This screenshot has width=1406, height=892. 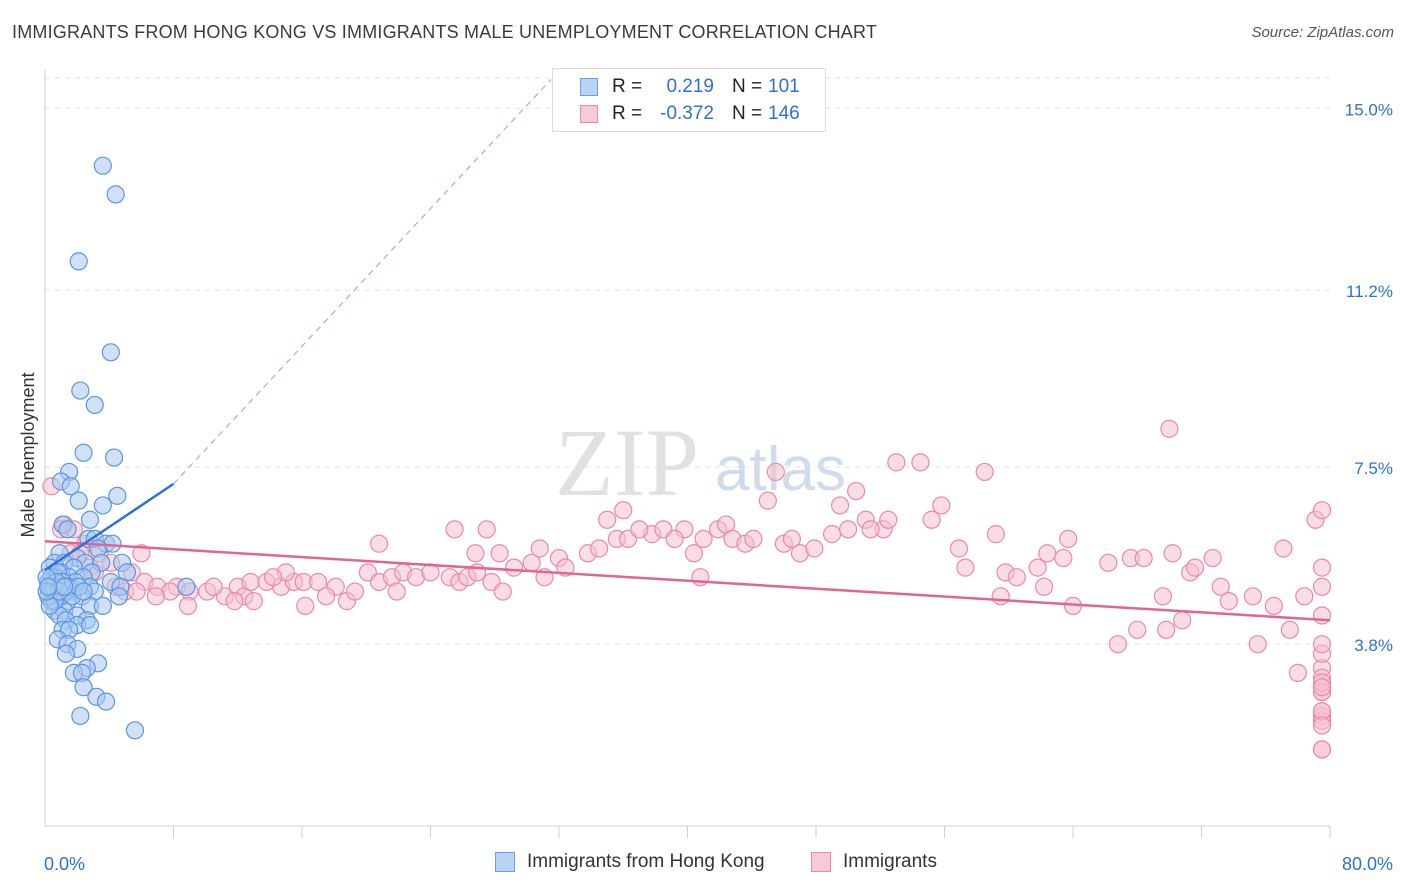 I want to click on trend-extension-hong-kong, so click(x=362, y=282).